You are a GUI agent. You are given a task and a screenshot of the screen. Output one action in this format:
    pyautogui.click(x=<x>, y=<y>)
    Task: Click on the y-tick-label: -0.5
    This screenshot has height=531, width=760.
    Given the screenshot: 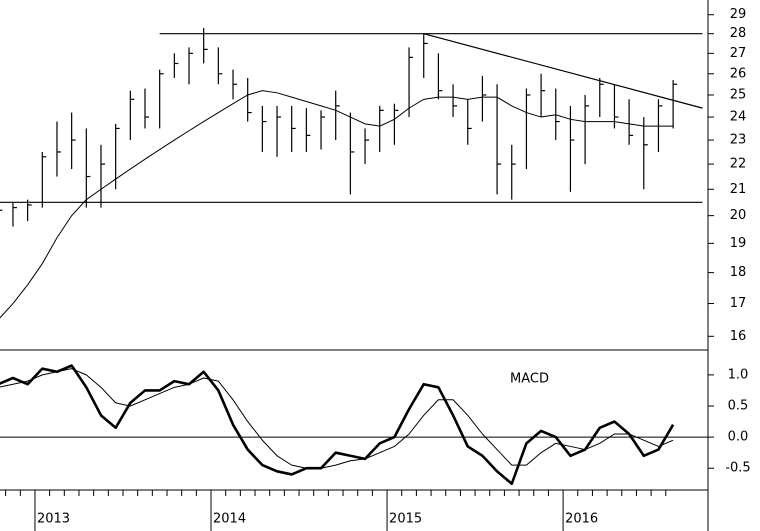 What is the action you would take?
    pyautogui.click(x=737, y=468)
    